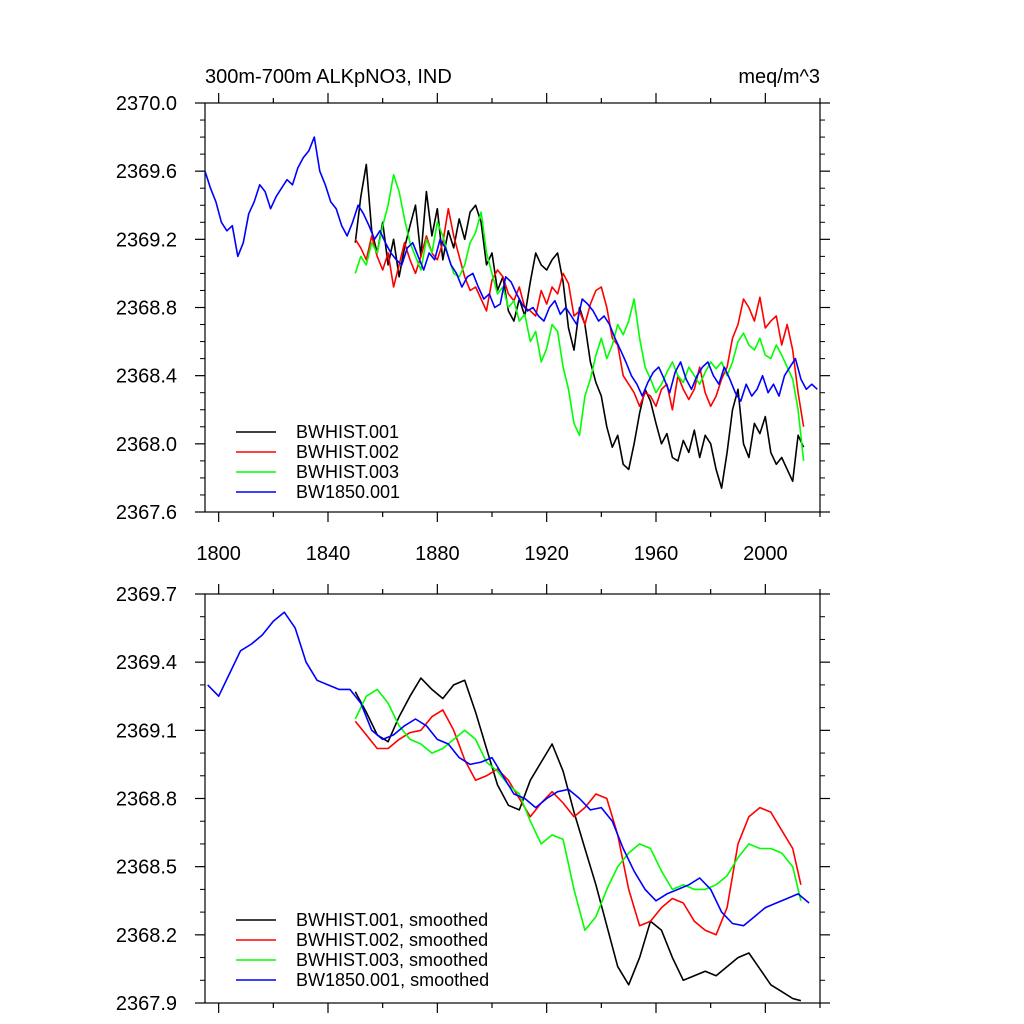 The width and height of the screenshot is (1024, 1024). What do you see at coordinates (328, 554) in the screenshot?
I see `x-tick-label: 1840` at bounding box center [328, 554].